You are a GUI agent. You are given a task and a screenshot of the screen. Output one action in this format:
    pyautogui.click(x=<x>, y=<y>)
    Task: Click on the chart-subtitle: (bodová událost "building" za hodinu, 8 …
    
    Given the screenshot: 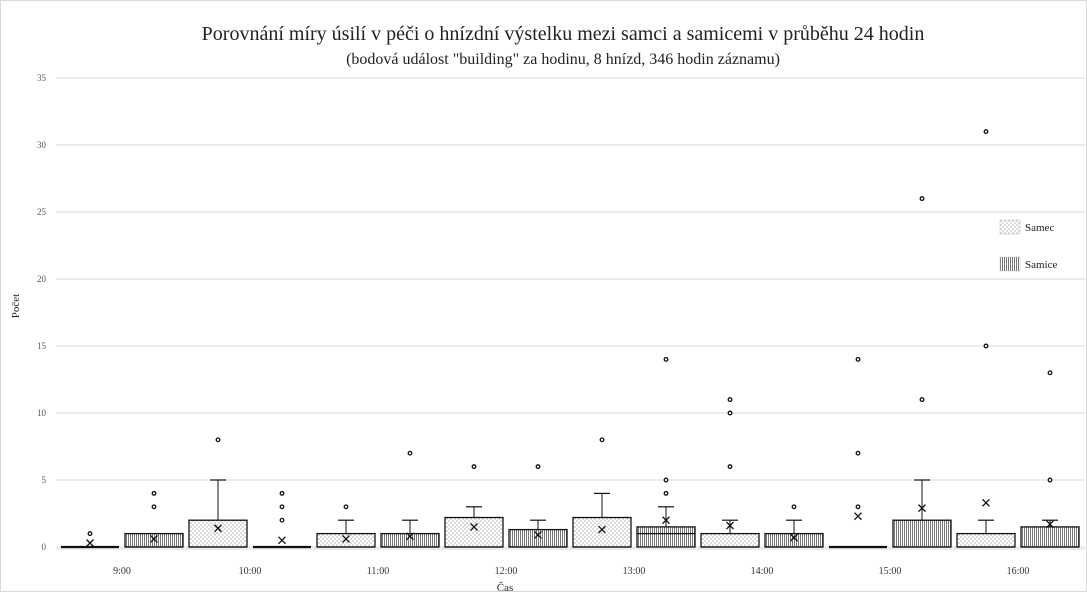 What is the action you would take?
    pyautogui.click(x=563, y=59)
    